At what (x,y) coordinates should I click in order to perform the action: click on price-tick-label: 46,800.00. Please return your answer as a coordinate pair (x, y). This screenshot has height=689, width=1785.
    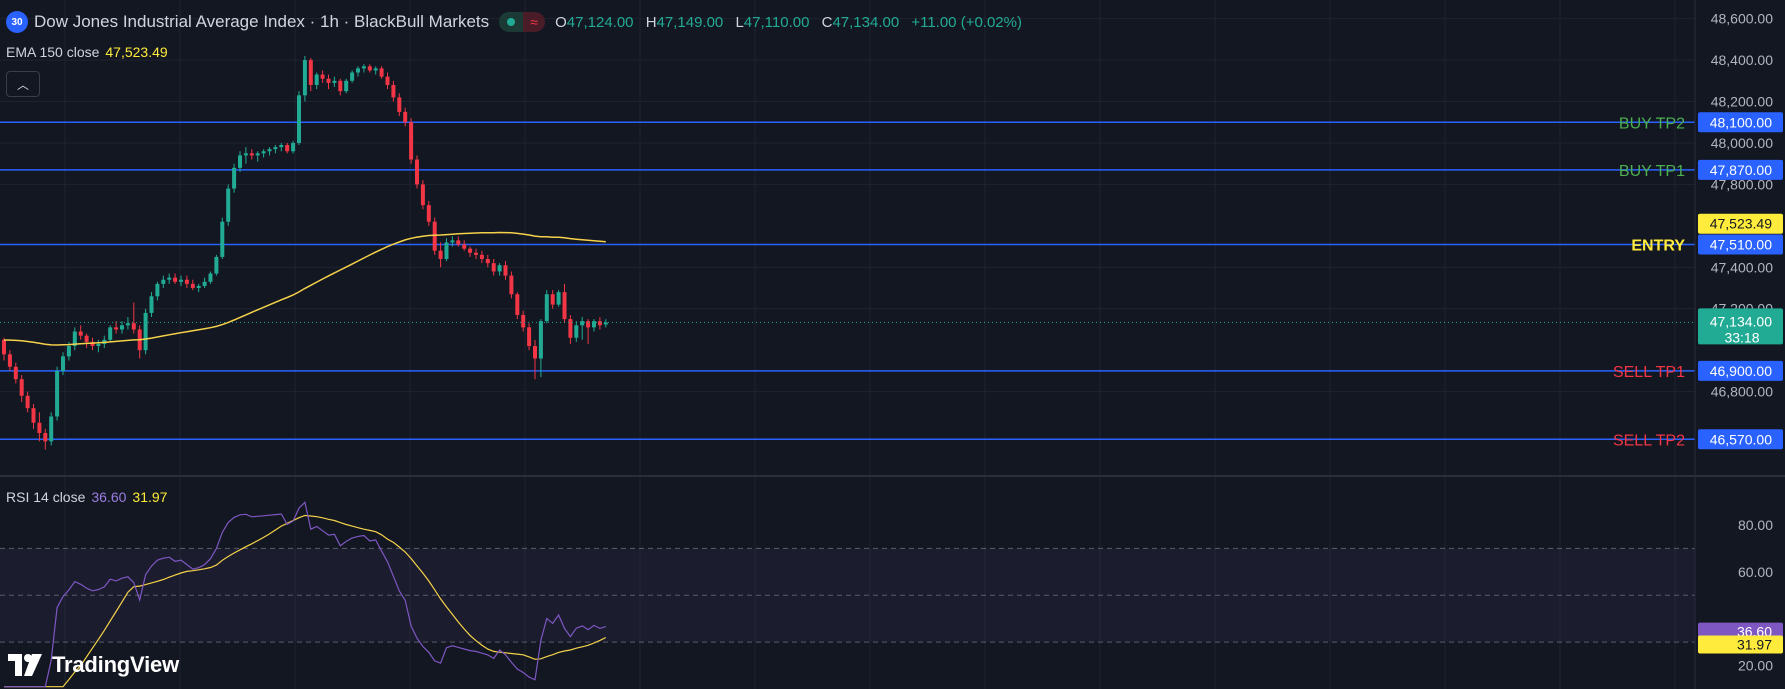
    Looking at the image, I should click on (1742, 392).